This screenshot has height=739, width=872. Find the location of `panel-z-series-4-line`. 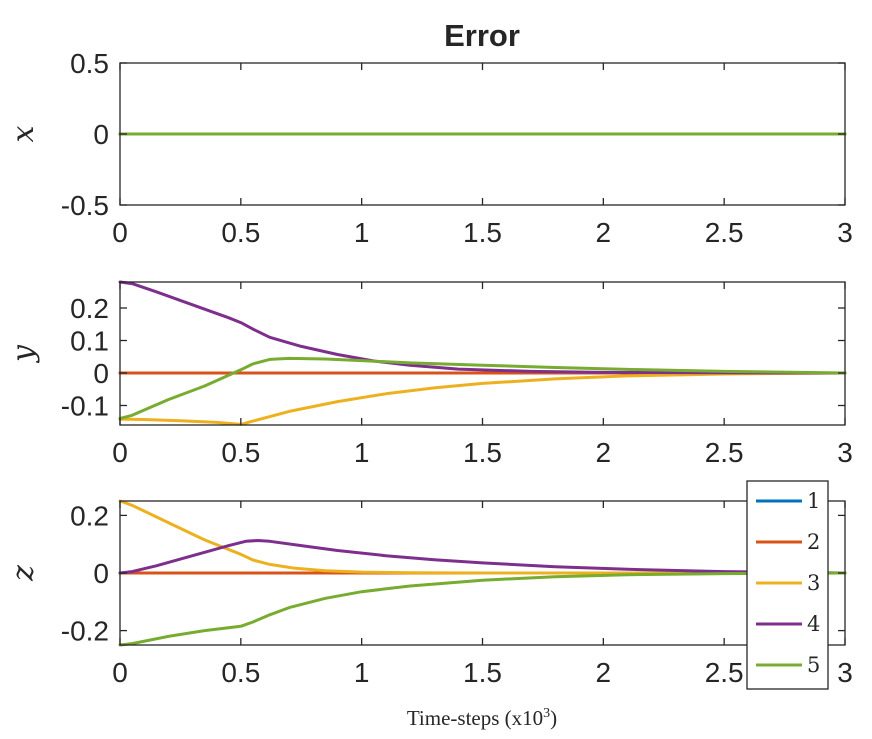

panel-z-series-4-line is located at coordinates (482, 557).